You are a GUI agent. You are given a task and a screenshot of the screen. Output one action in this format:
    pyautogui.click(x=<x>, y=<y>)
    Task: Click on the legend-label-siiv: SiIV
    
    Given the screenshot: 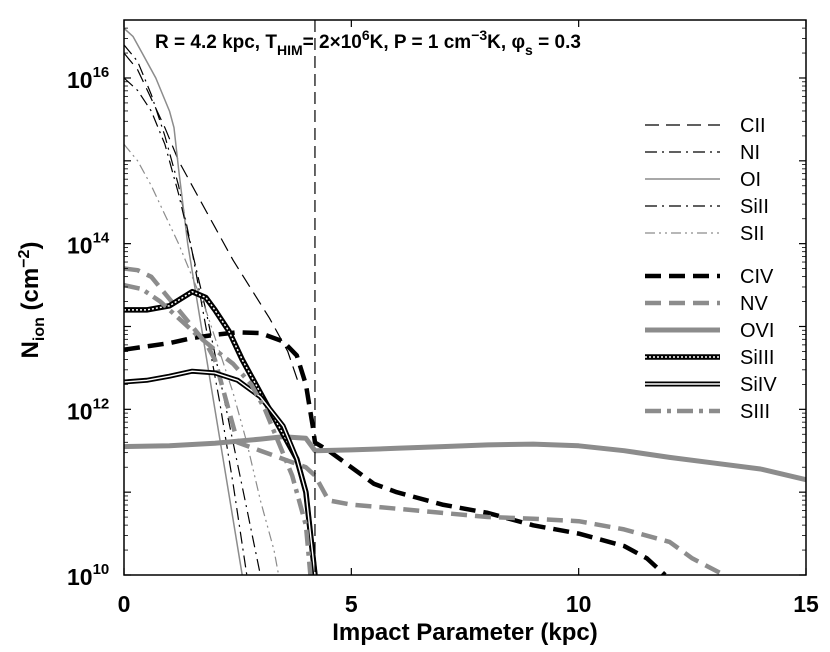 What is the action you would take?
    pyautogui.click(x=758, y=385)
    